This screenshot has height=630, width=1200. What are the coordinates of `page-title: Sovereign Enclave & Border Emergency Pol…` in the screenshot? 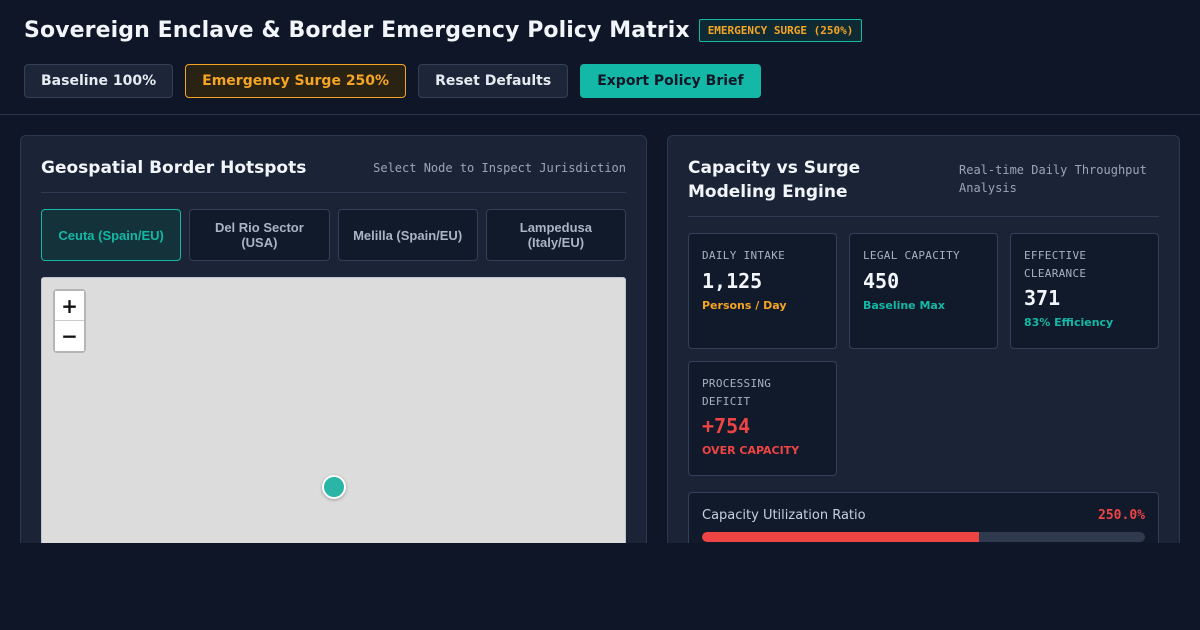 It's located at (357, 30).